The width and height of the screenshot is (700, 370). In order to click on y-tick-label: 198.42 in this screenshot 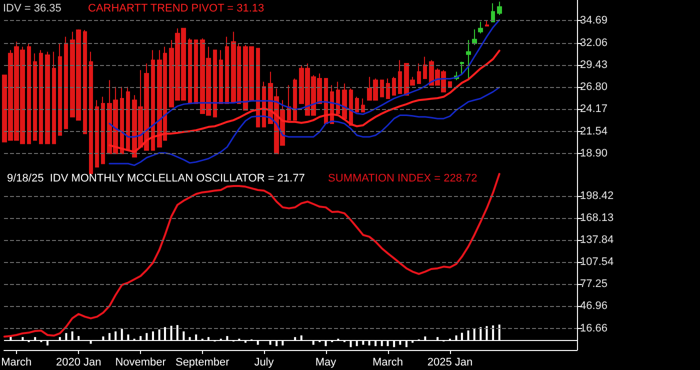, I will do `click(597, 196)`.